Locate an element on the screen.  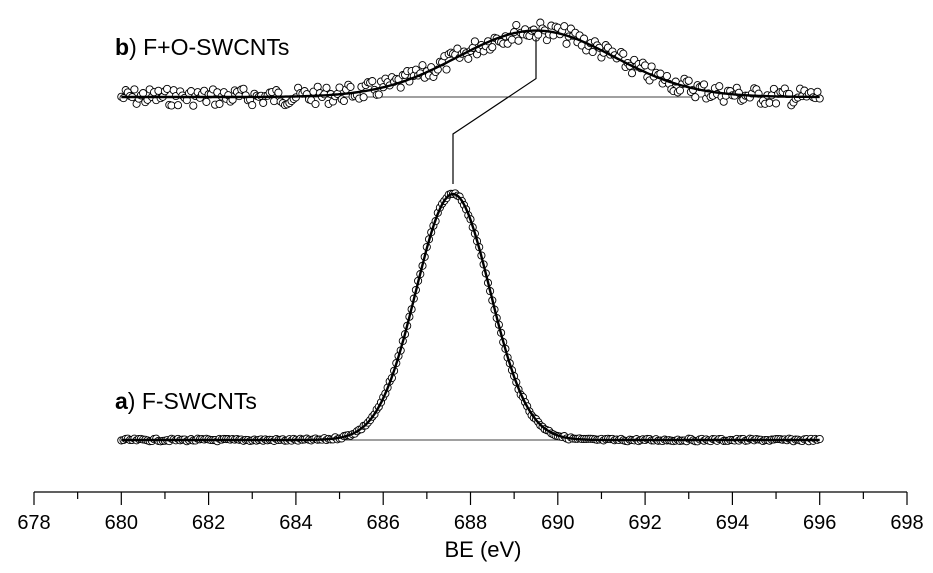
x-tick-label: 696 is located at coordinates (819, 523).